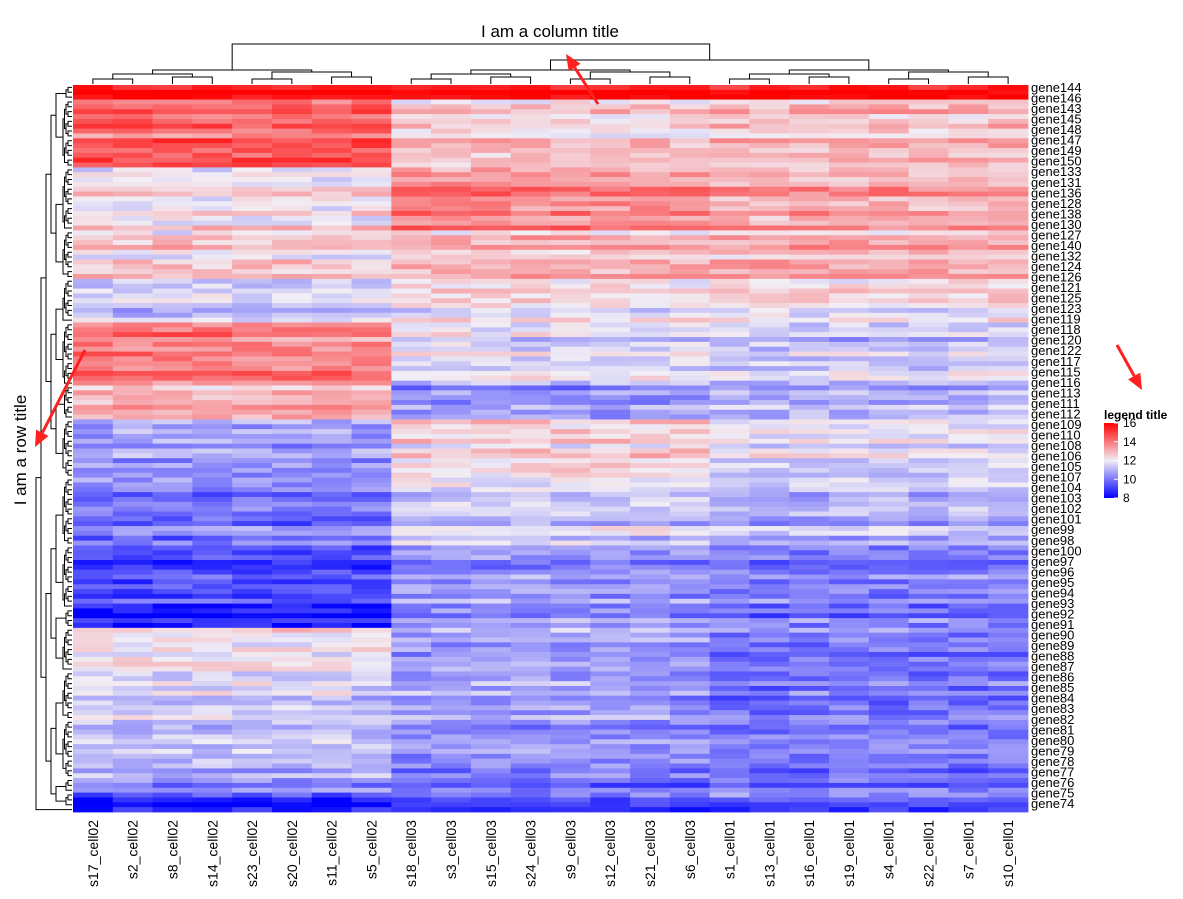 This screenshot has width=1183, height=899. Describe the element at coordinates (650, 853) in the screenshot. I see `column-label: s21_cell03` at that location.